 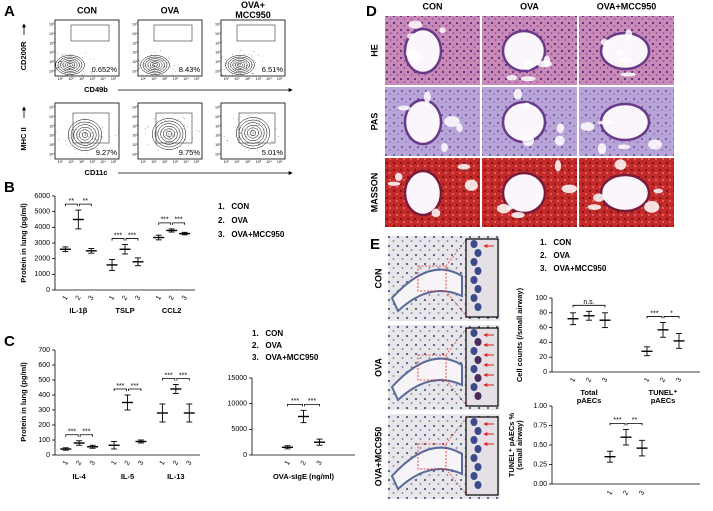 What do you see at coordinates (218, 34) in the screenshot?
I see `flow-tick-label: 10⁴` at bounding box center [218, 34].